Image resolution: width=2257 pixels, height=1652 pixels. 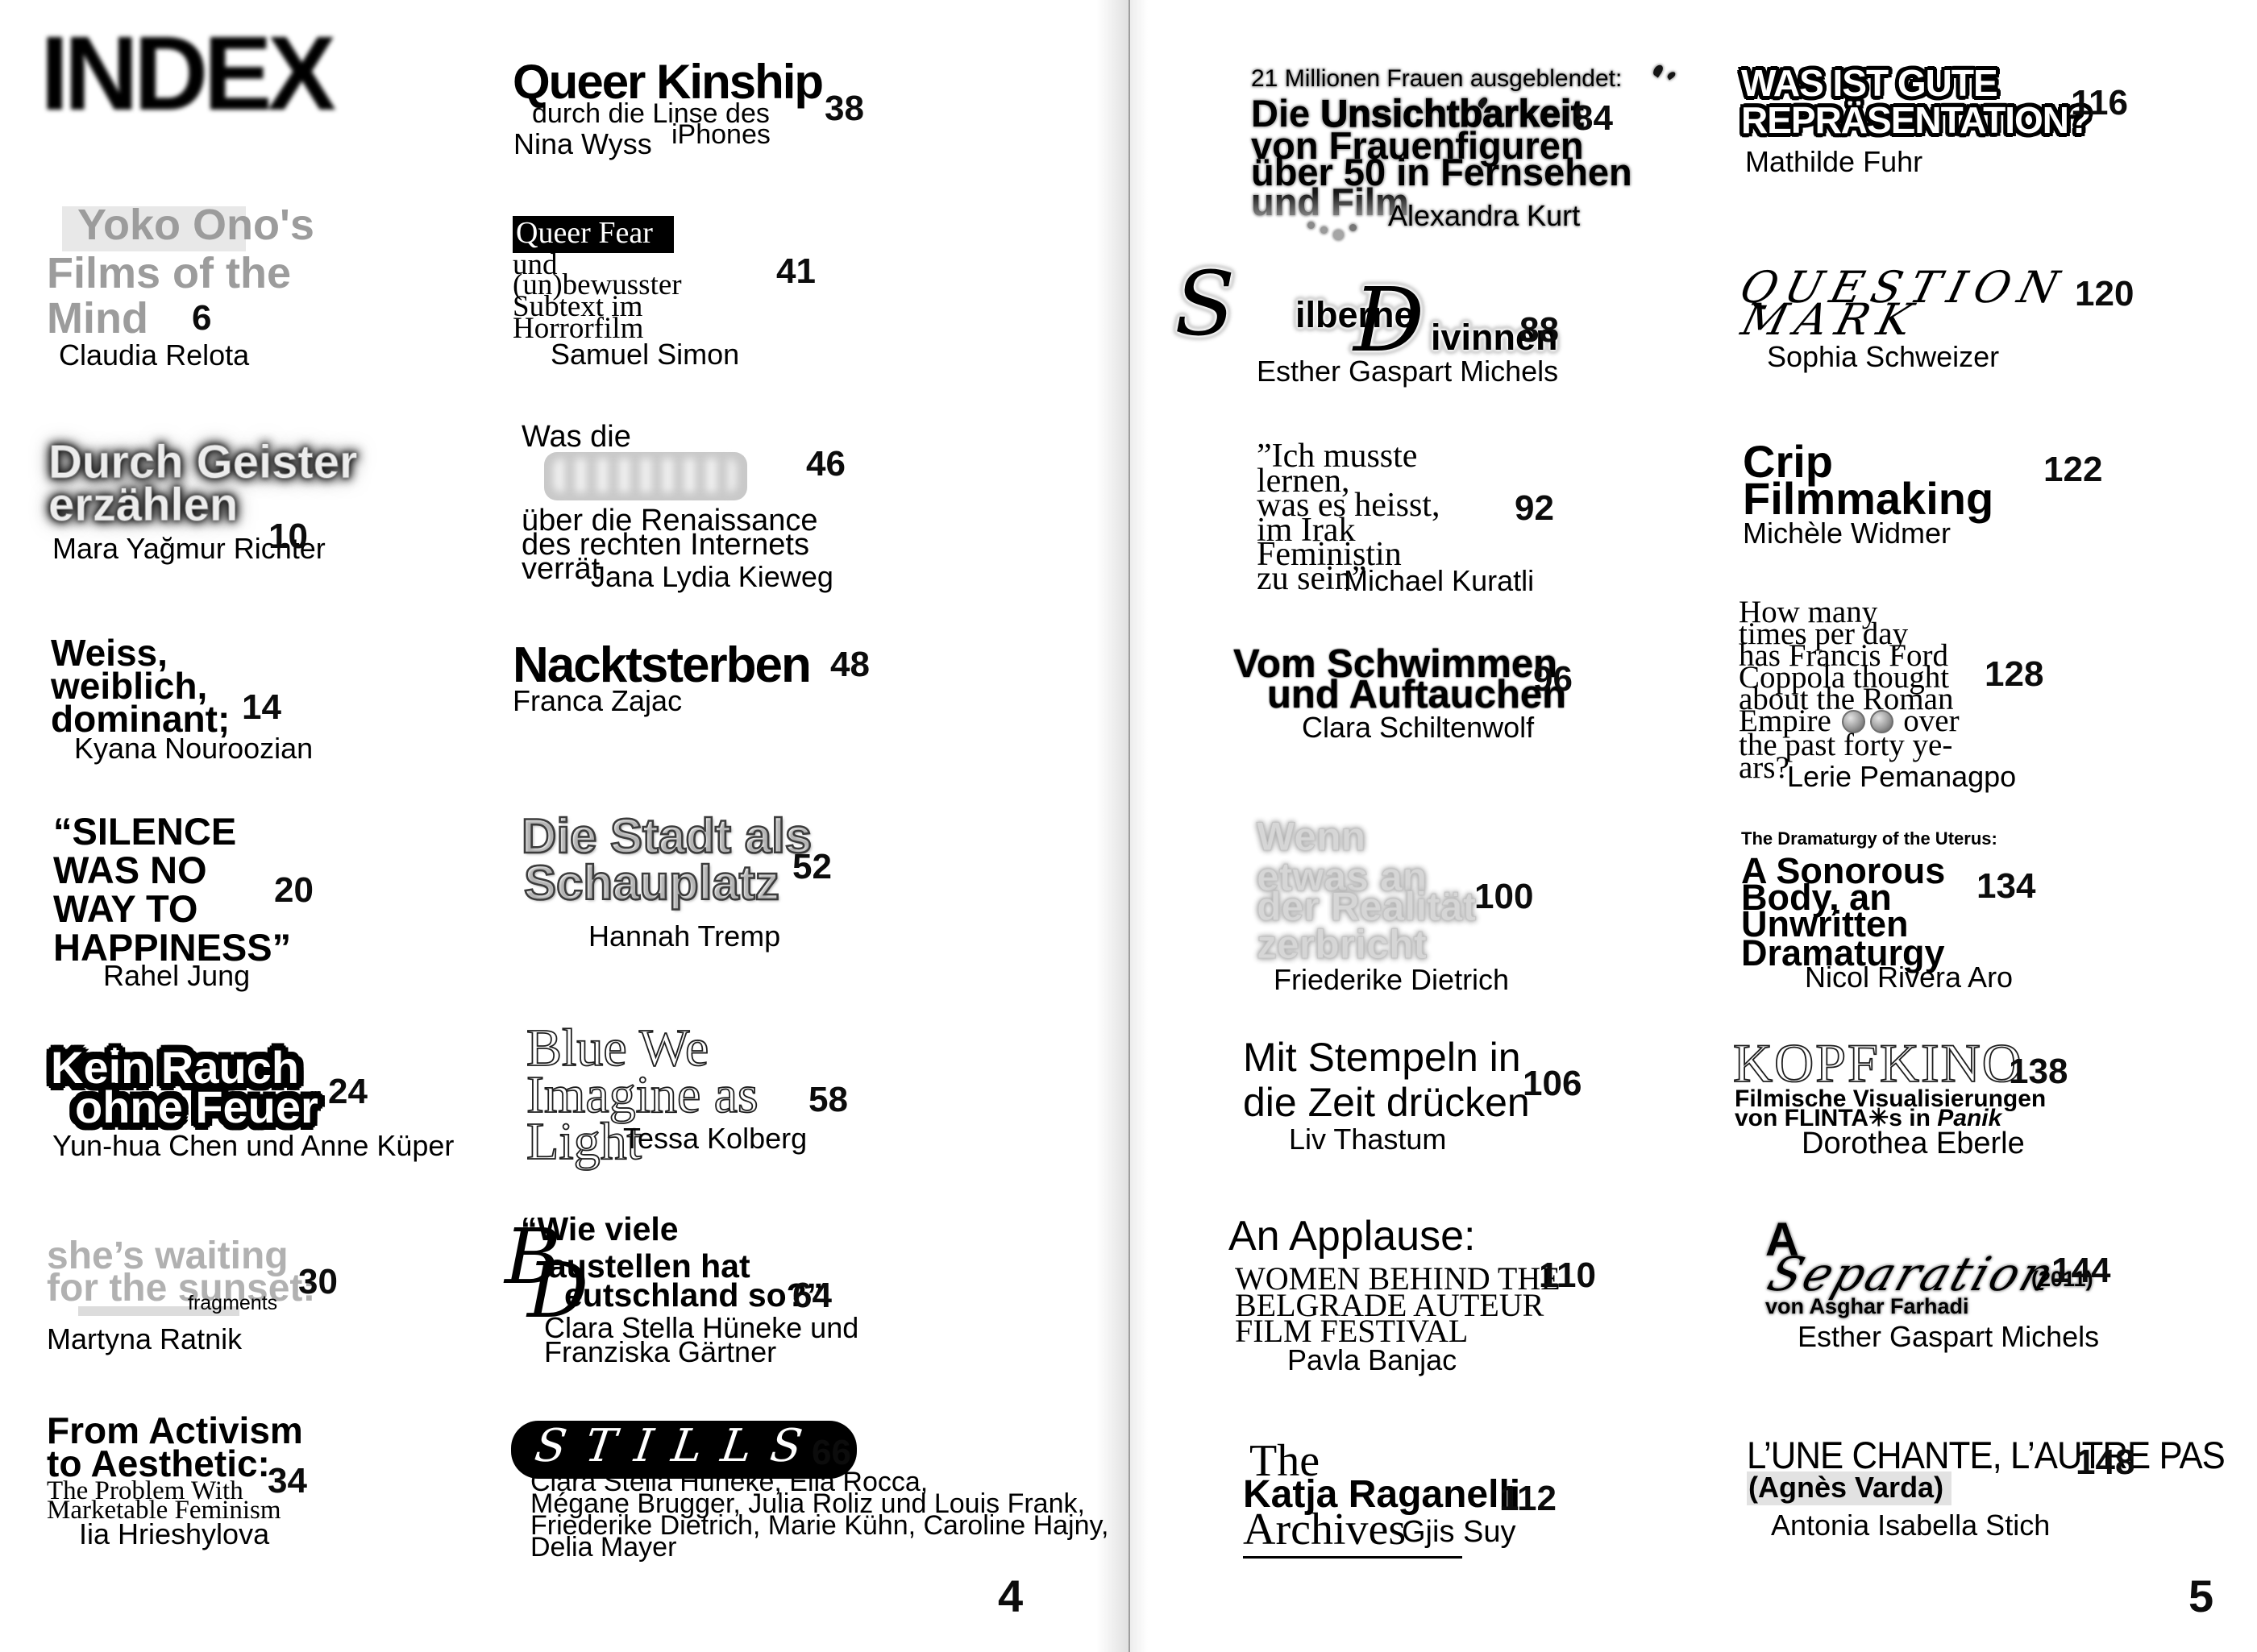 I want to click on author-name: Yun-hua Chen und Anne Küper, so click(x=254, y=1145).